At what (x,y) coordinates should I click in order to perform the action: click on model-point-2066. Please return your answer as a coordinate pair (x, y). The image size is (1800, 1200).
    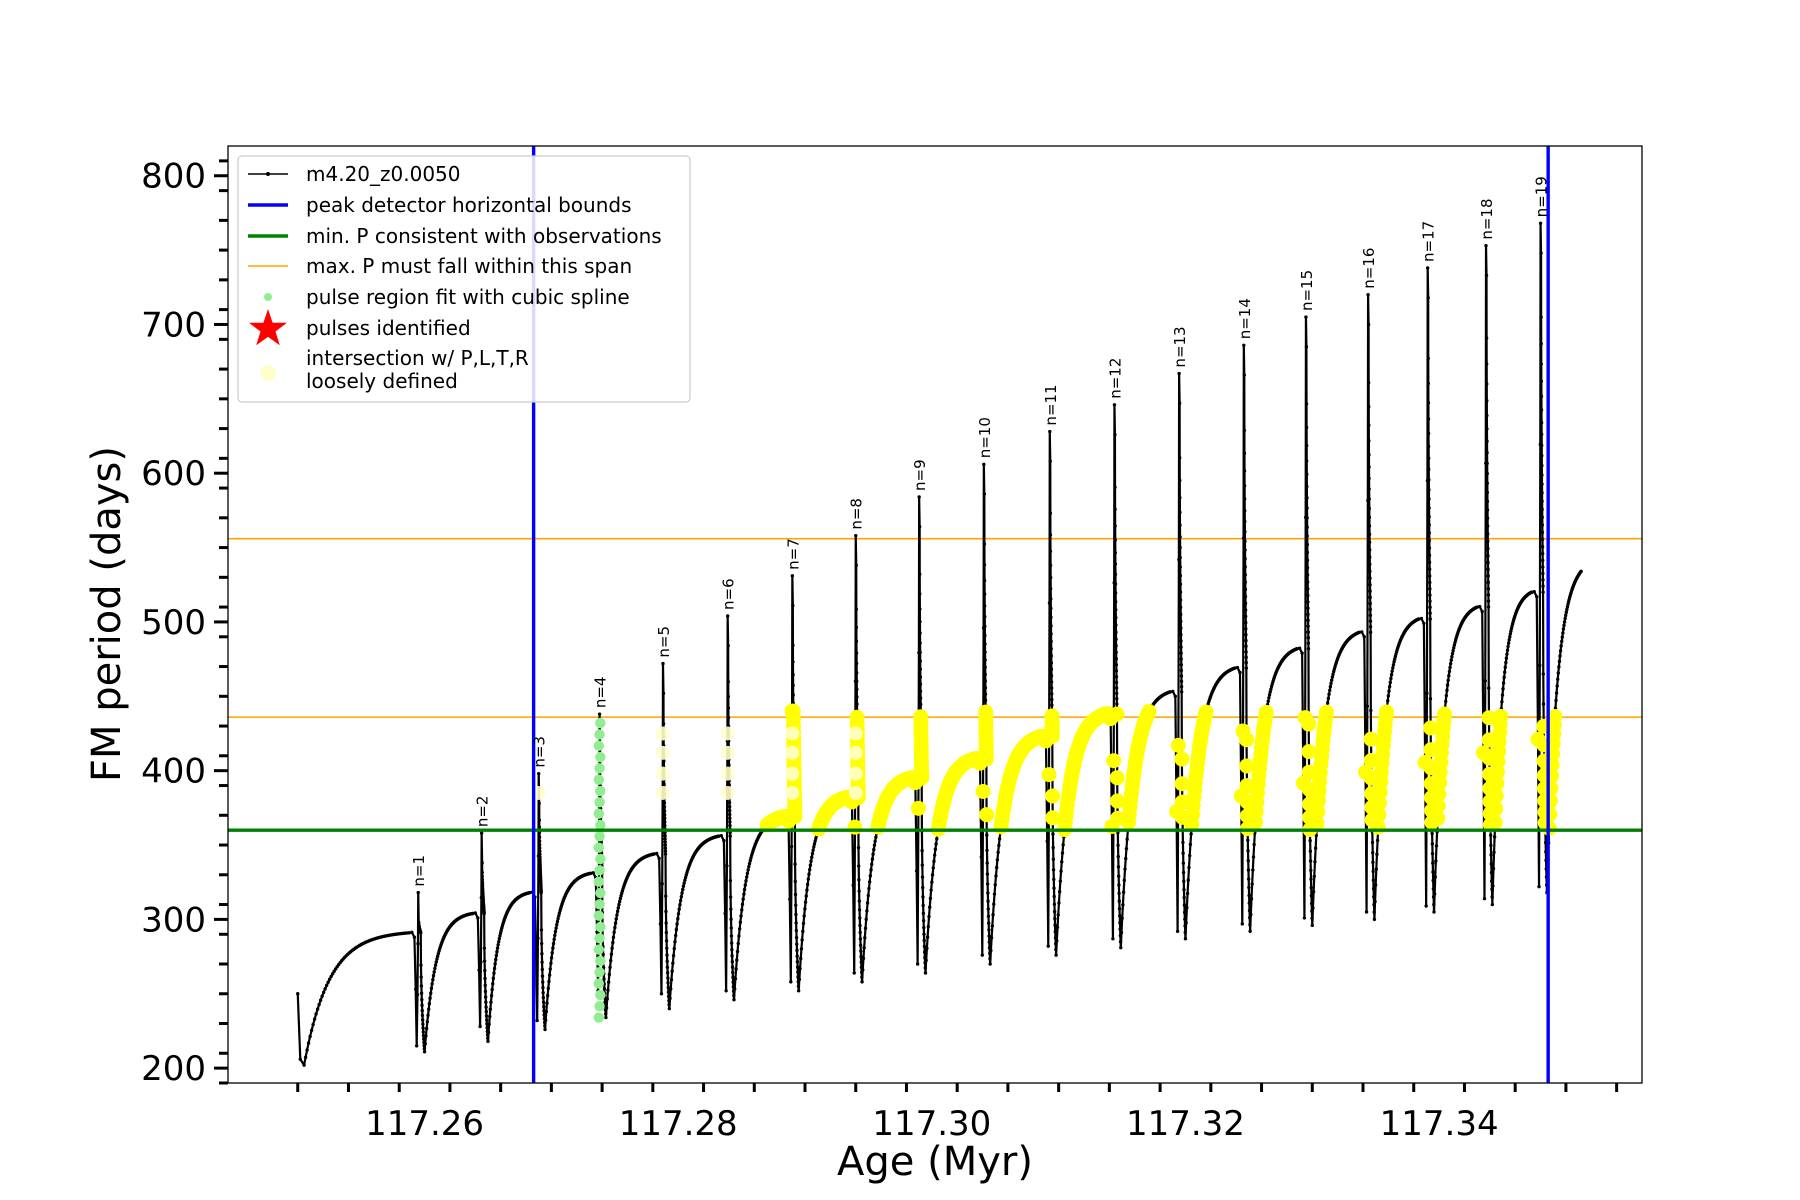
    Looking at the image, I should click on (1428, 383).